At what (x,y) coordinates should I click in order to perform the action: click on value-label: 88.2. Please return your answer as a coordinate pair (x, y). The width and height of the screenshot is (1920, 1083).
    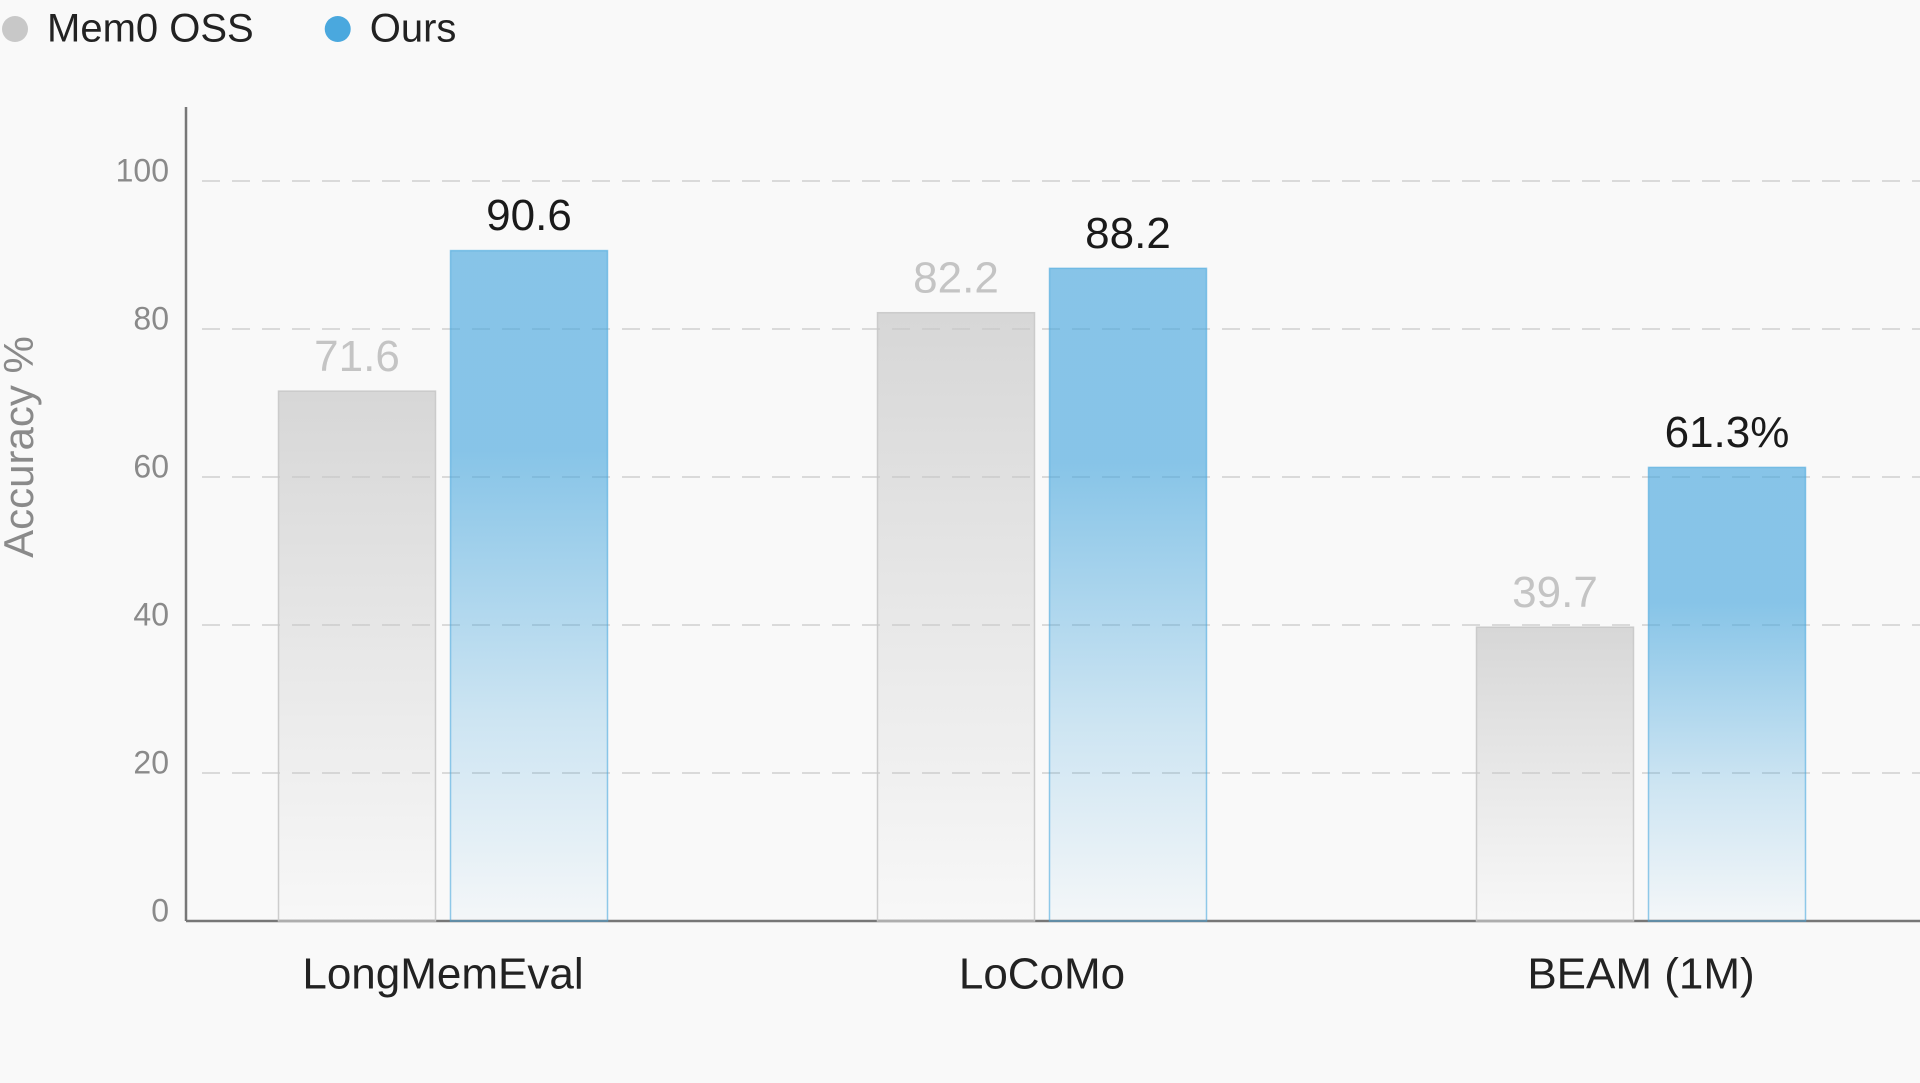
    Looking at the image, I should click on (1128, 233).